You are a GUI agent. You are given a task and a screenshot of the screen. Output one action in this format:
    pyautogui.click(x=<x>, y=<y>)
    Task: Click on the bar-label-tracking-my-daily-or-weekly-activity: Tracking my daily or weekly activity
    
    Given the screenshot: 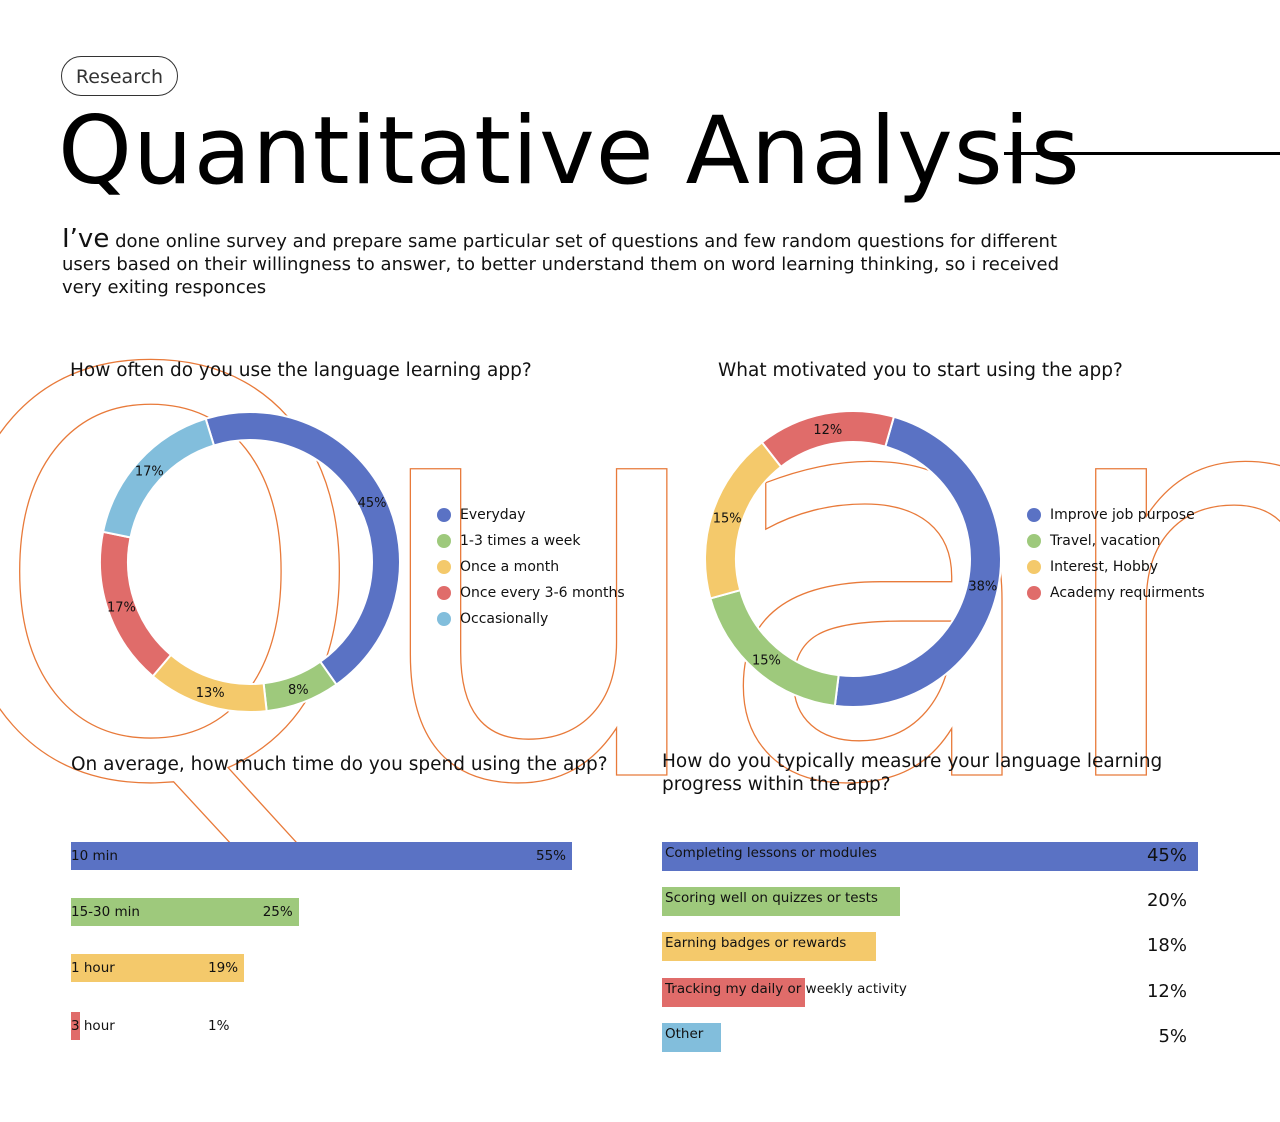 What is the action you would take?
    pyautogui.click(x=786, y=989)
    